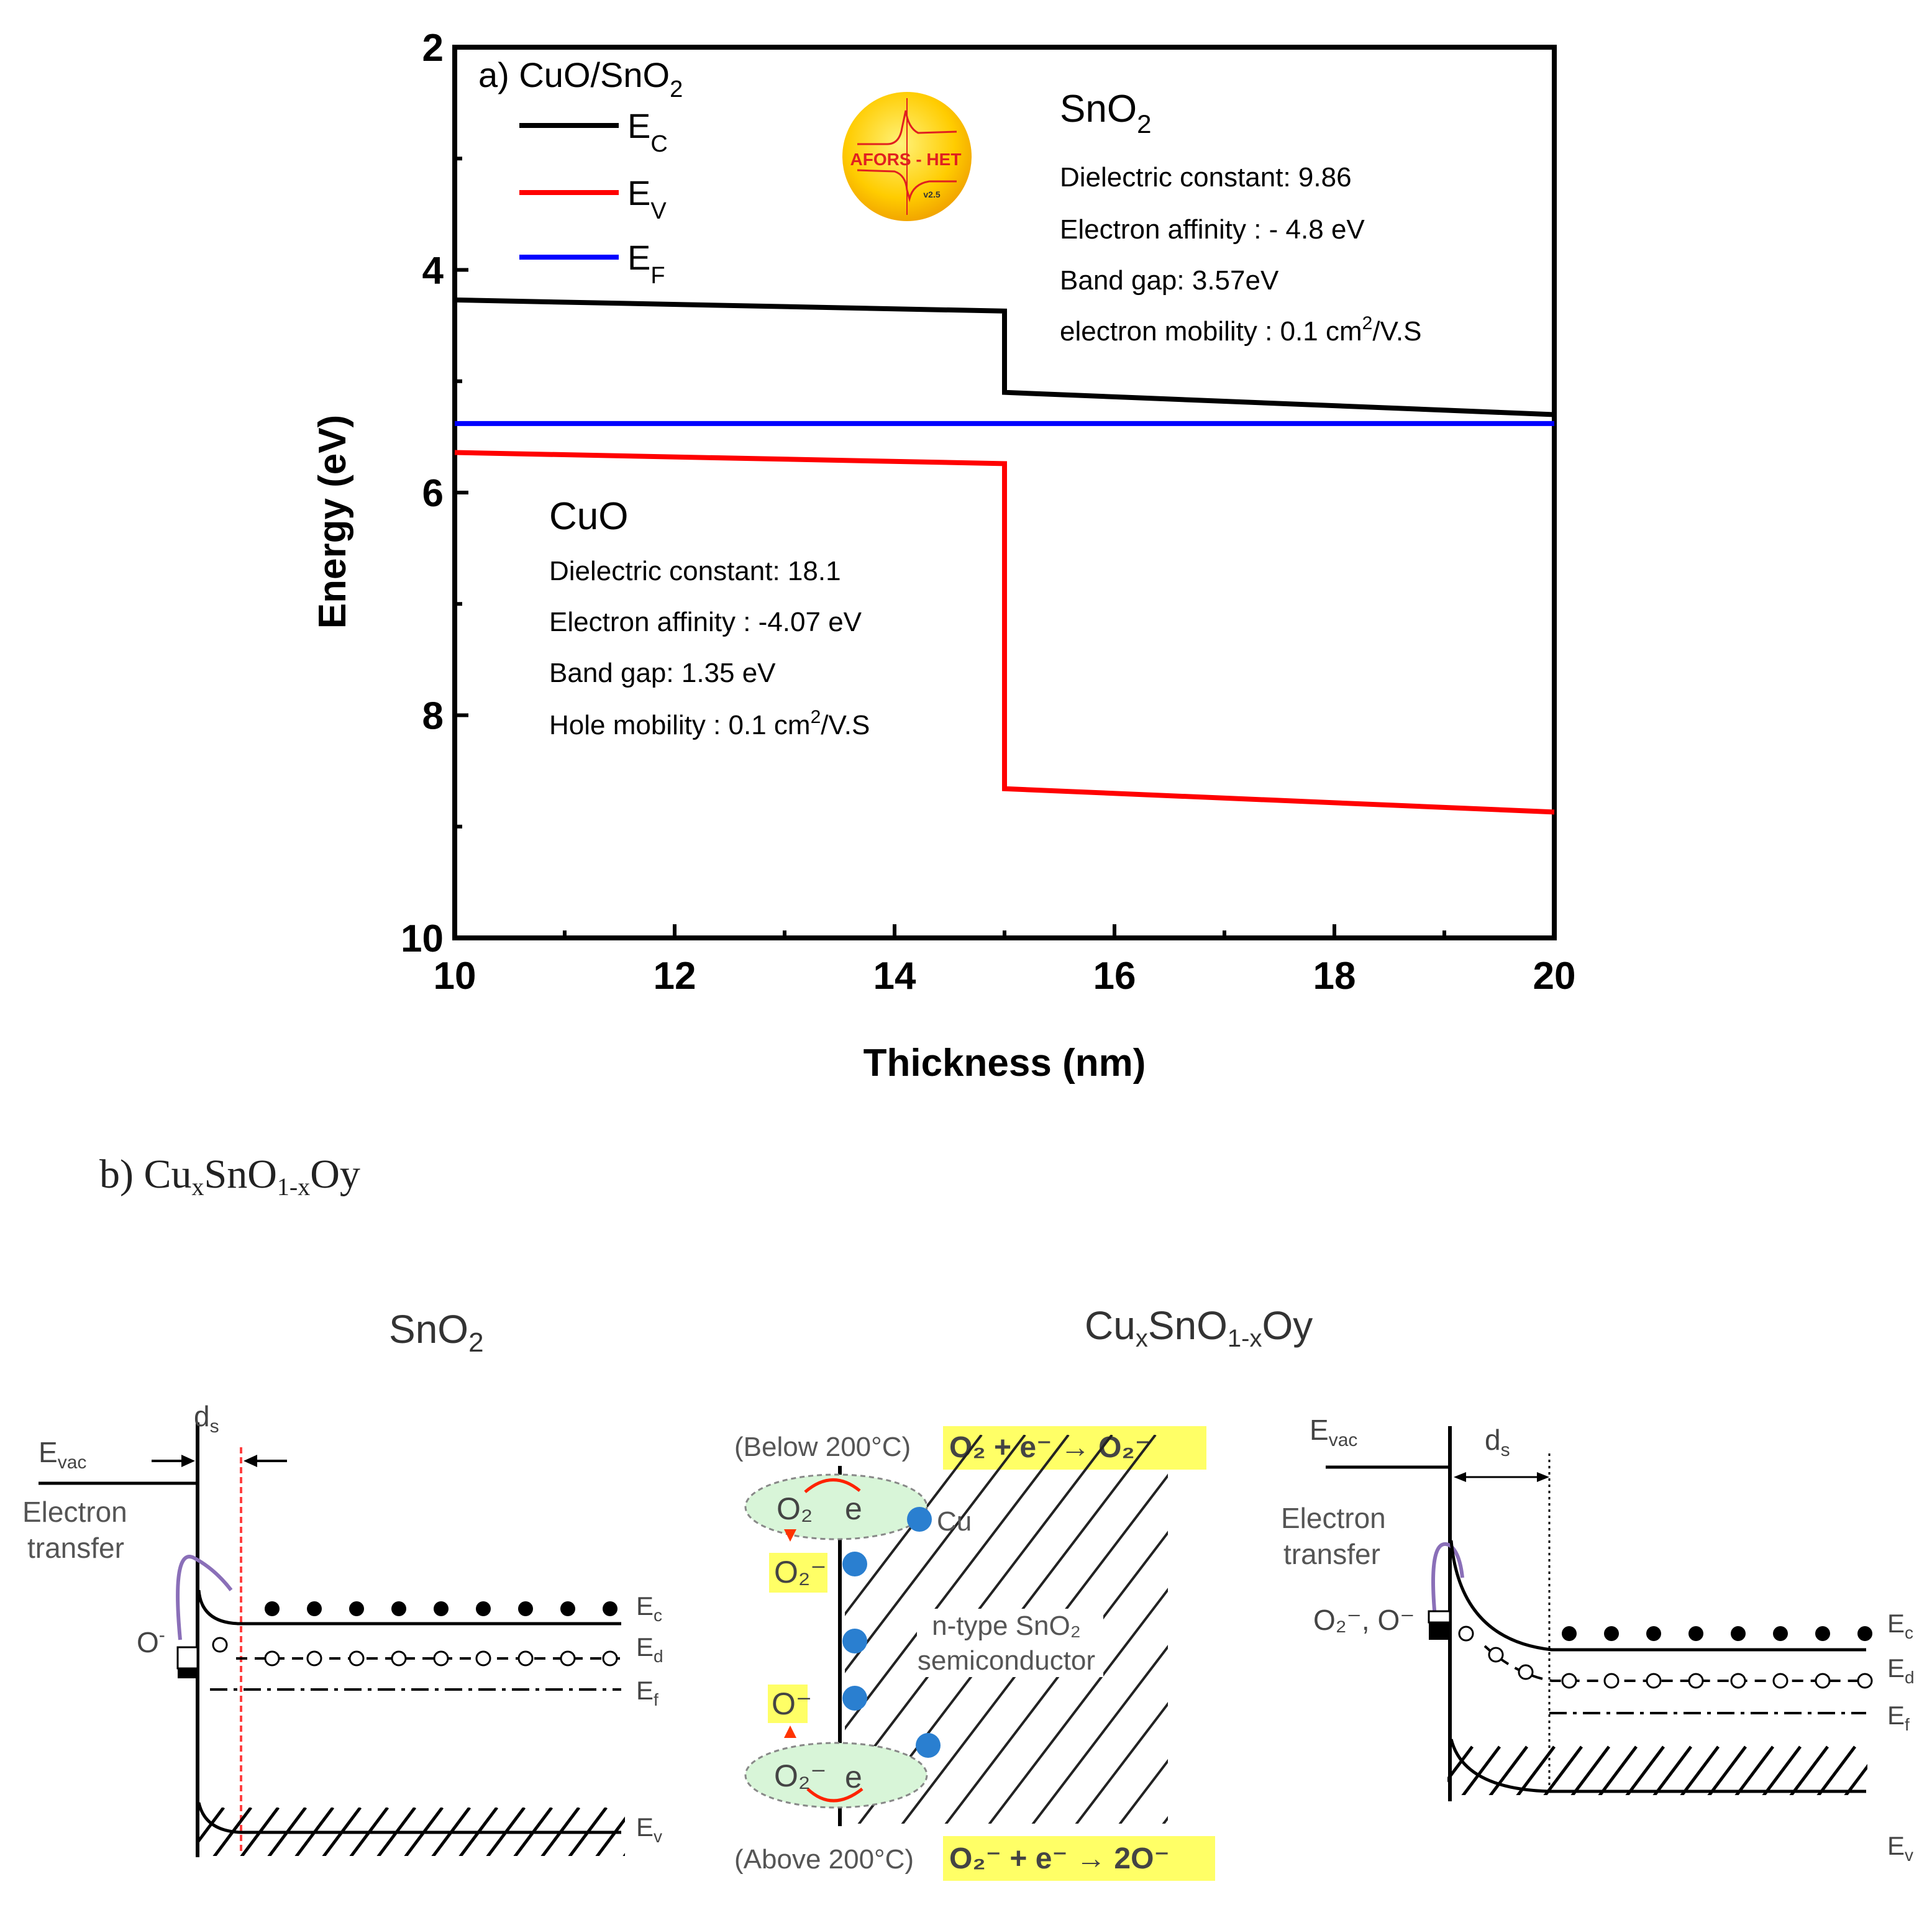 The width and height of the screenshot is (1932, 1910). What do you see at coordinates (649, 1649) in the screenshot?
I see `left-ed-label: Ed` at bounding box center [649, 1649].